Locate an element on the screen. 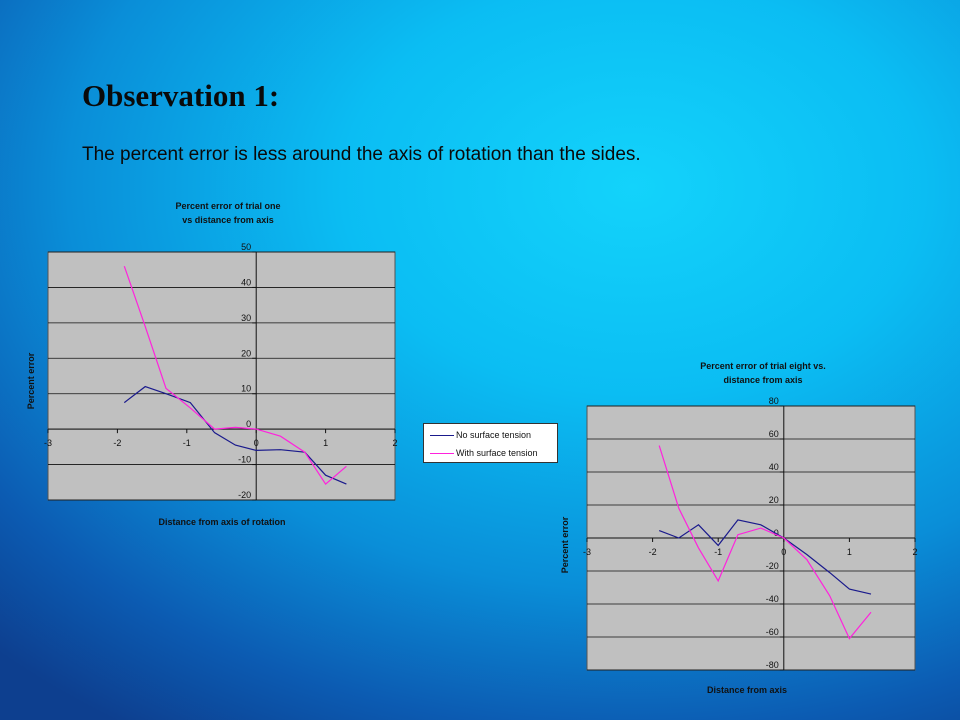  plot-area is located at coordinates (221, 376).